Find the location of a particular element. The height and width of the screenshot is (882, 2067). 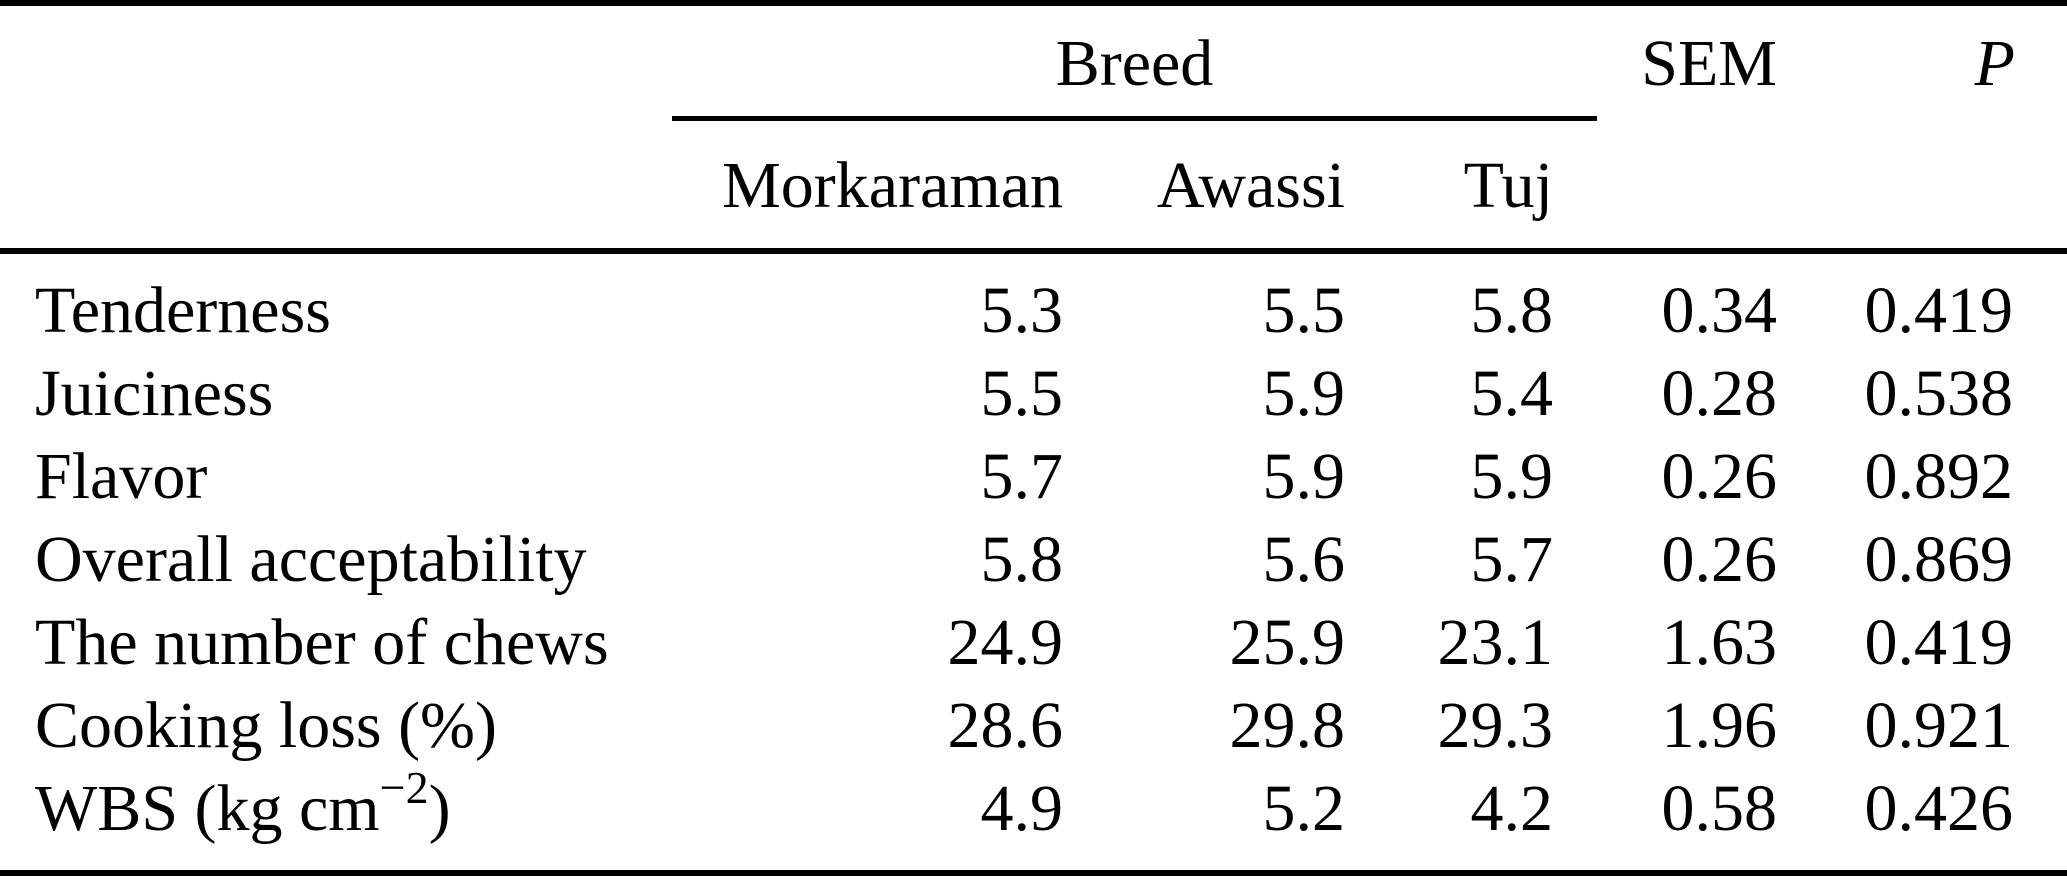

cell-tuj: 5.4 is located at coordinates (1512, 393).